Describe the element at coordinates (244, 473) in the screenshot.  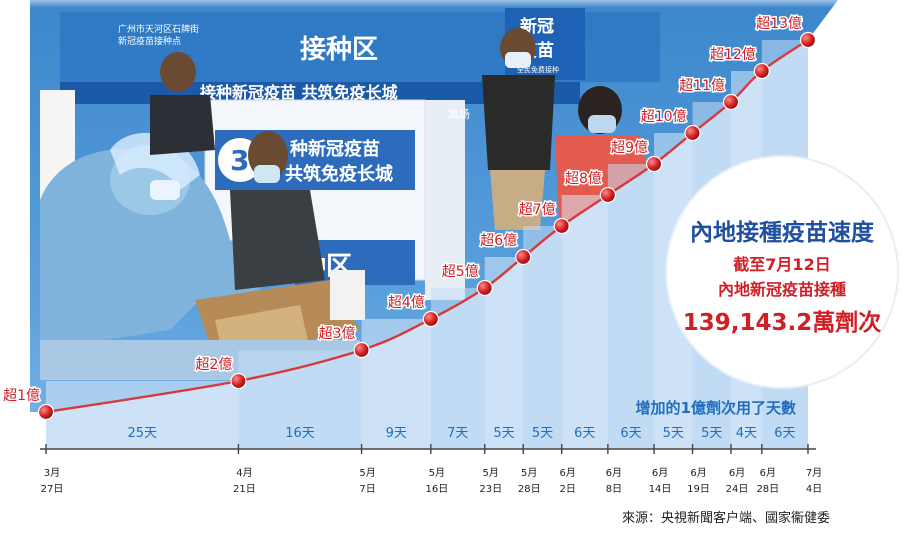
I see `x-tick-month: 4月` at that location.